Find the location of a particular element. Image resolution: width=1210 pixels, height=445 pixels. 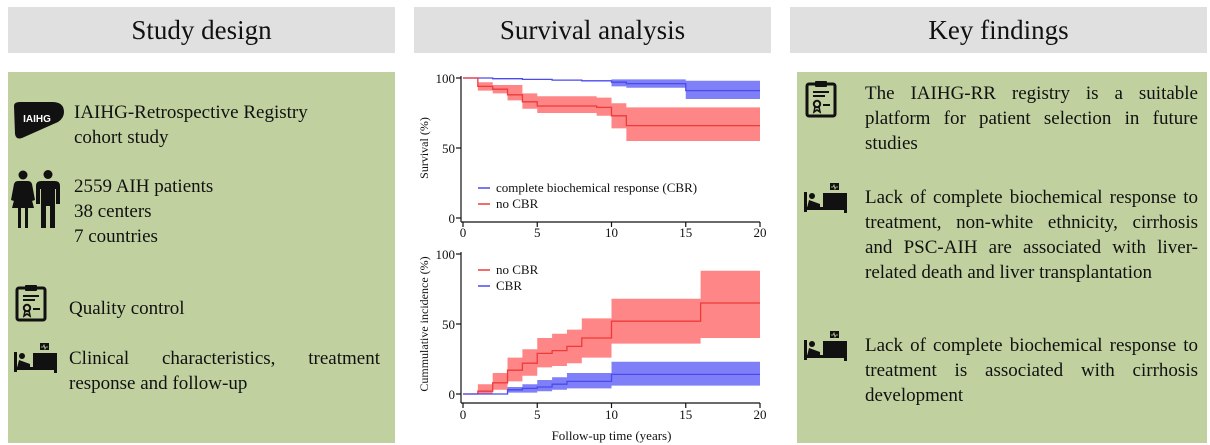

study-item-patients-line-3: 7 countries is located at coordinates (116, 236).